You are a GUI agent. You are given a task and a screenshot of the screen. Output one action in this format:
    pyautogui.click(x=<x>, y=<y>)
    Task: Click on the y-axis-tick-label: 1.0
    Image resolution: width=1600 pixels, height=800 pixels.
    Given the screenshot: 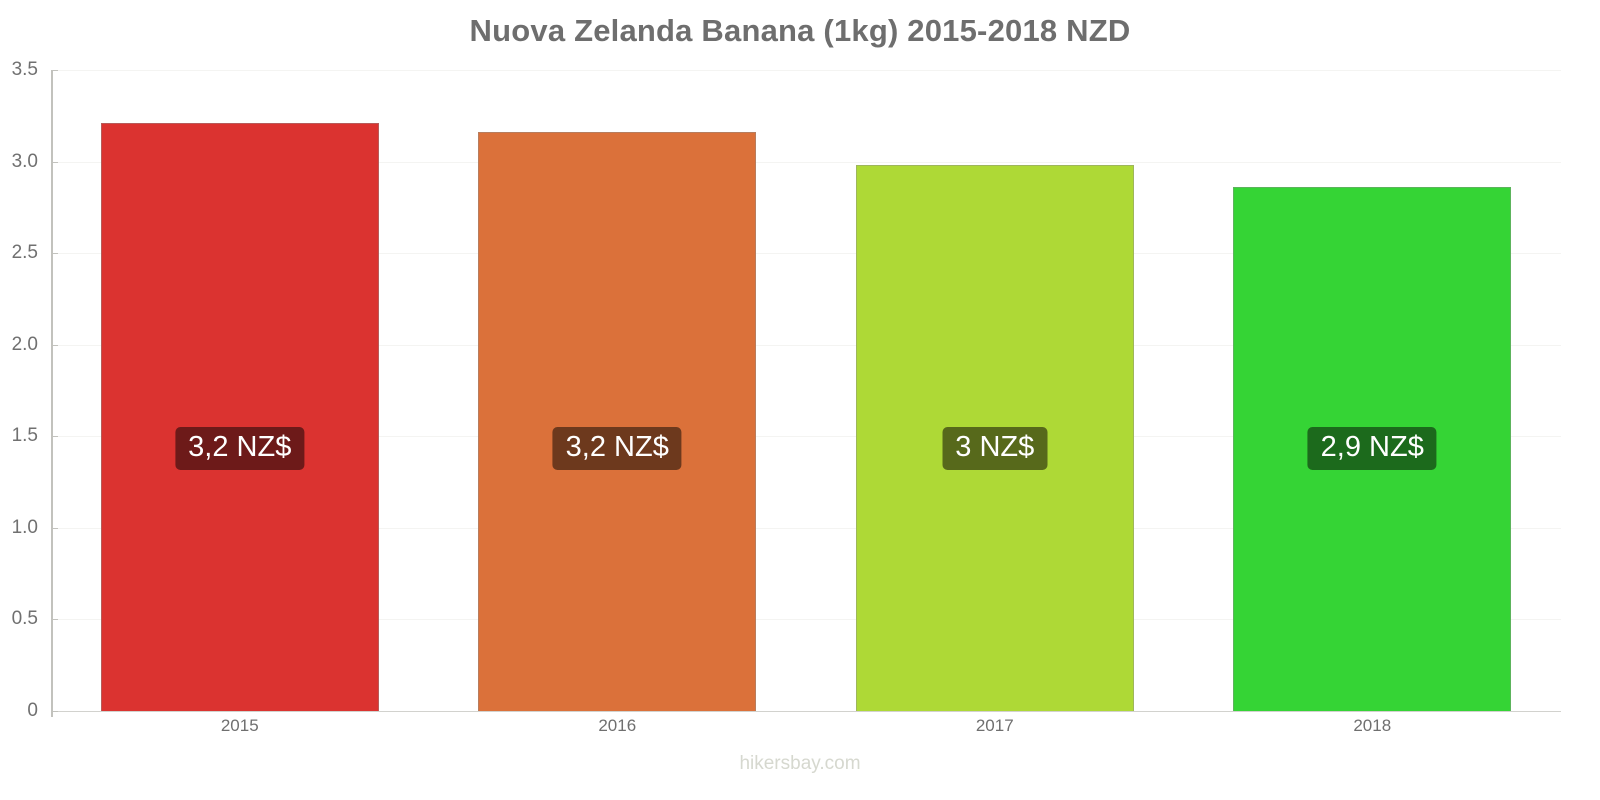 What is the action you would take?
    pyautogui.click(x=24, y=527)
    